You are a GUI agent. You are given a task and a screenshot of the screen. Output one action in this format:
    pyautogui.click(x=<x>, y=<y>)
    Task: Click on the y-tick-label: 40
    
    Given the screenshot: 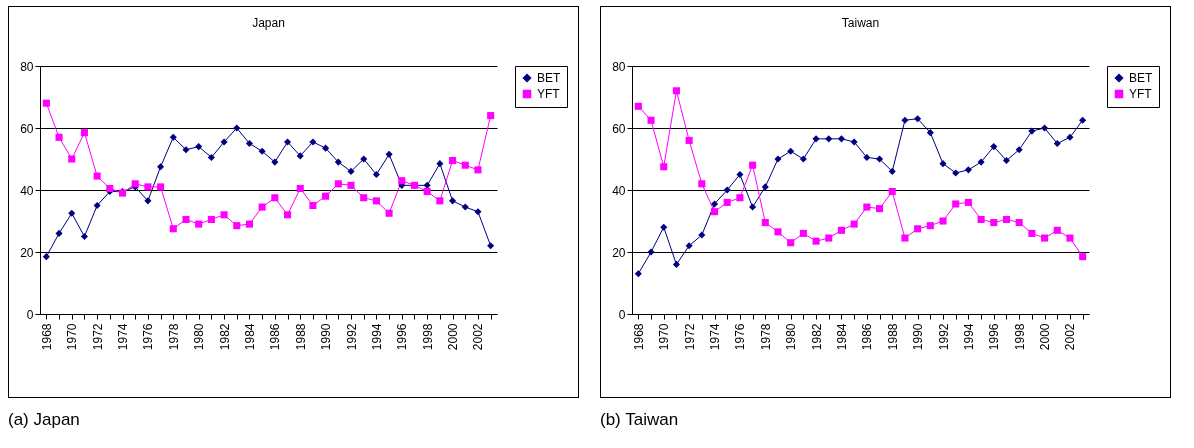 What is the action you would take?
    pyautogui.click(x=619, y=190)
    